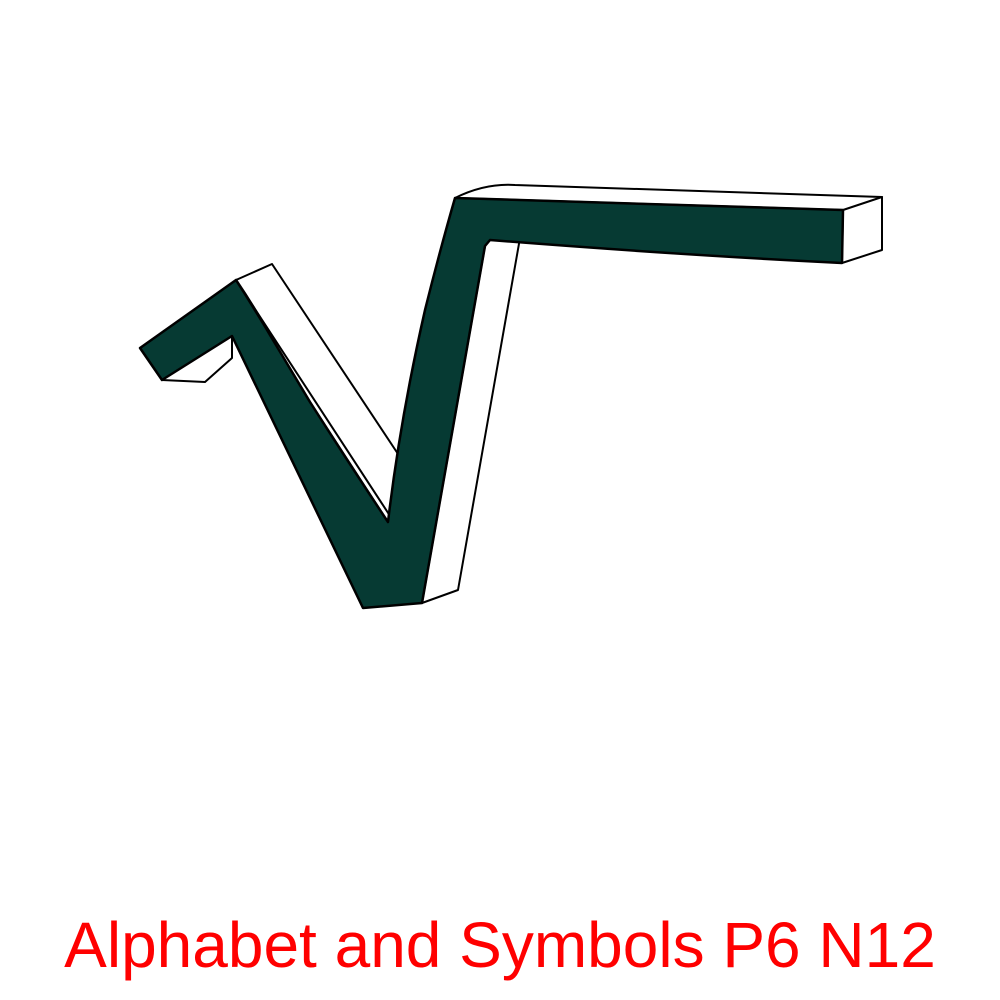 This screenshot has height=1000, width=1000. I want to click on top-bar-depth-face, so click(668, 223).